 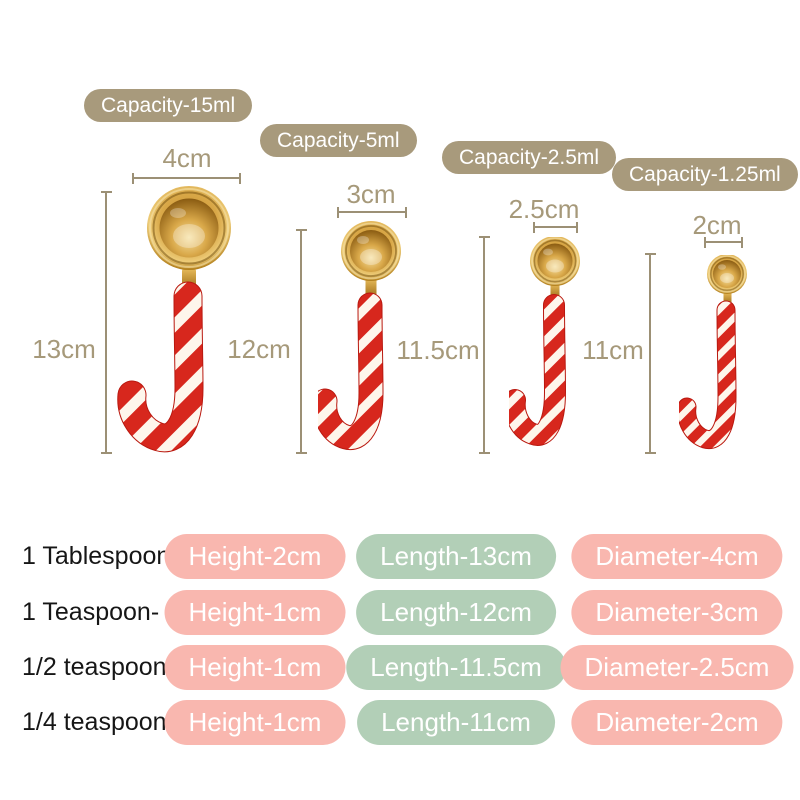 I want to click on length-pill: Length-13cm, so click(x=456, y=556).